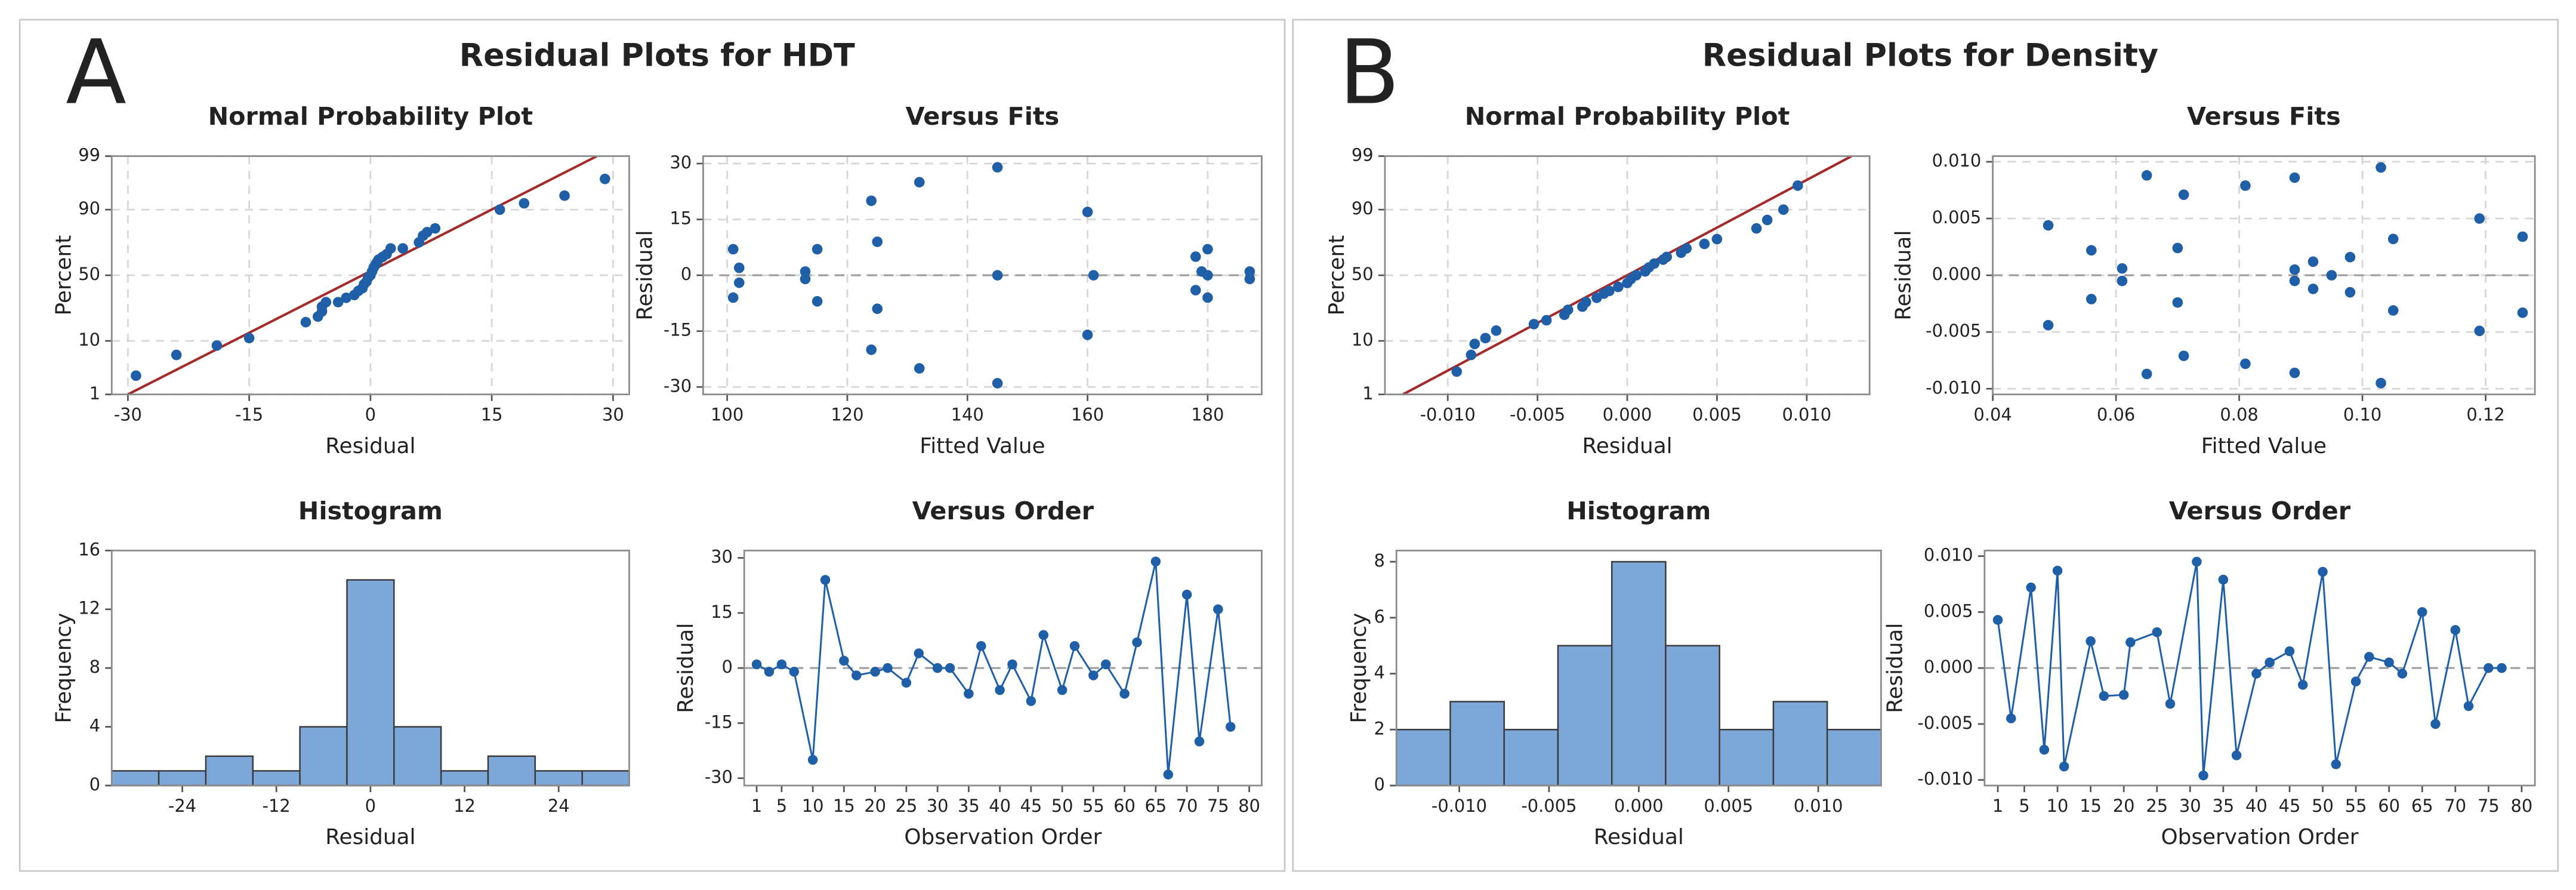 This screenshot has width=2576, height=890. What do you see at coordinates (128, 415) in the screenshot?
I see `x-tick-label: -30` at bounding box center [128, 415].